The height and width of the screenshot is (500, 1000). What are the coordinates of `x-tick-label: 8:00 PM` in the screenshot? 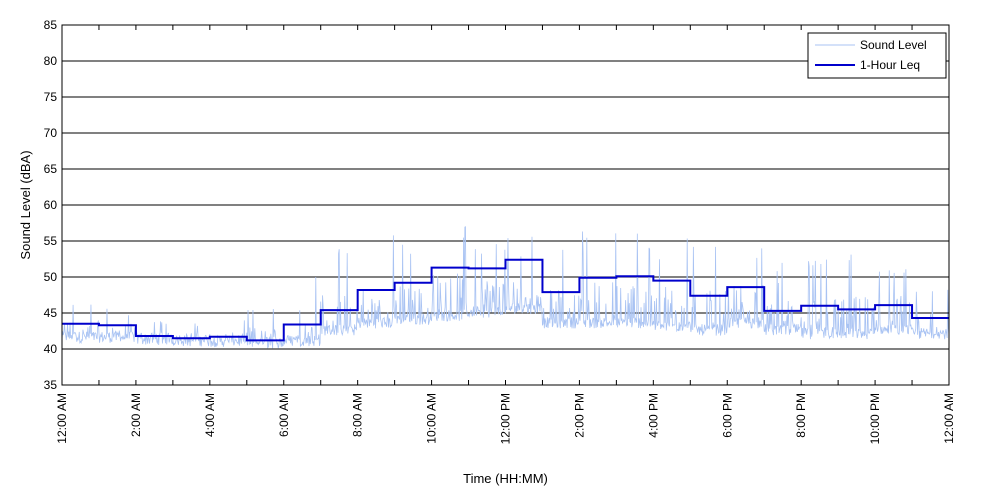 It's located at (801, 415).